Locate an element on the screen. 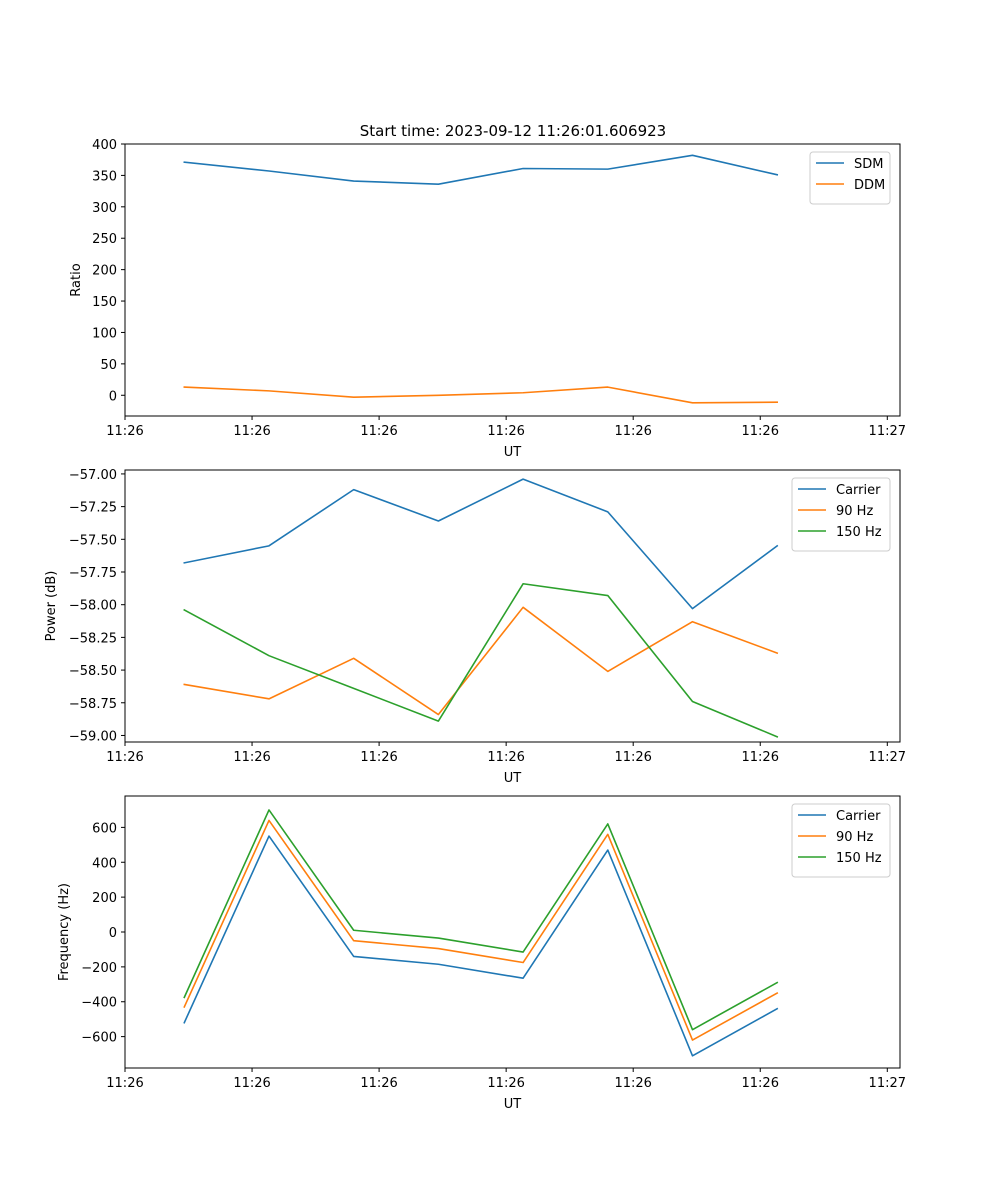 The width and height of the screenshot is (1000, 1200). y-tick-label: 600 is located at coordinates (104, 828).